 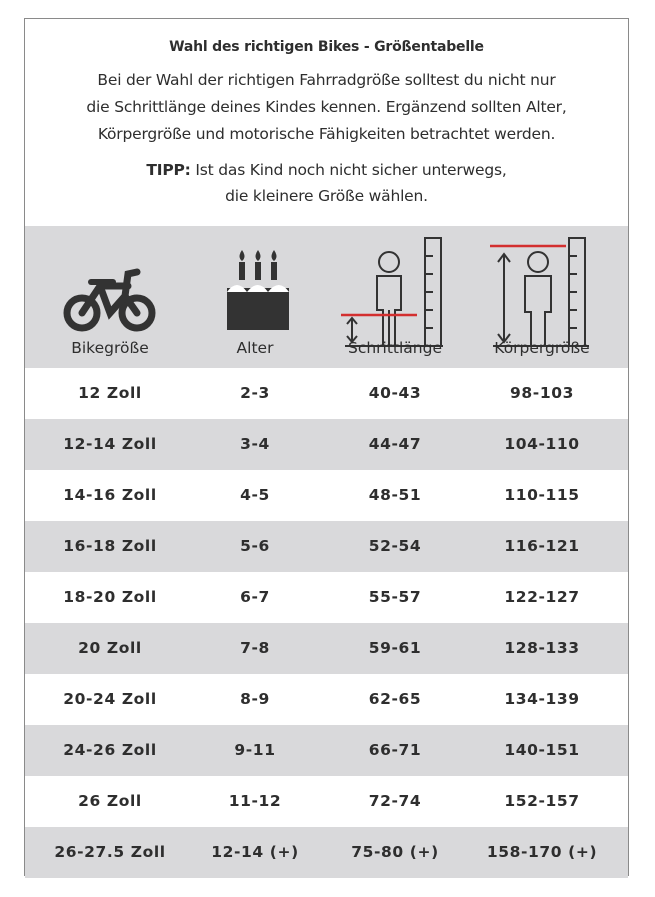 What do you see at coordinates (168, 170) in the screenshot?
I see `tip-label: TIPP:` at bounding box center [168, 170].